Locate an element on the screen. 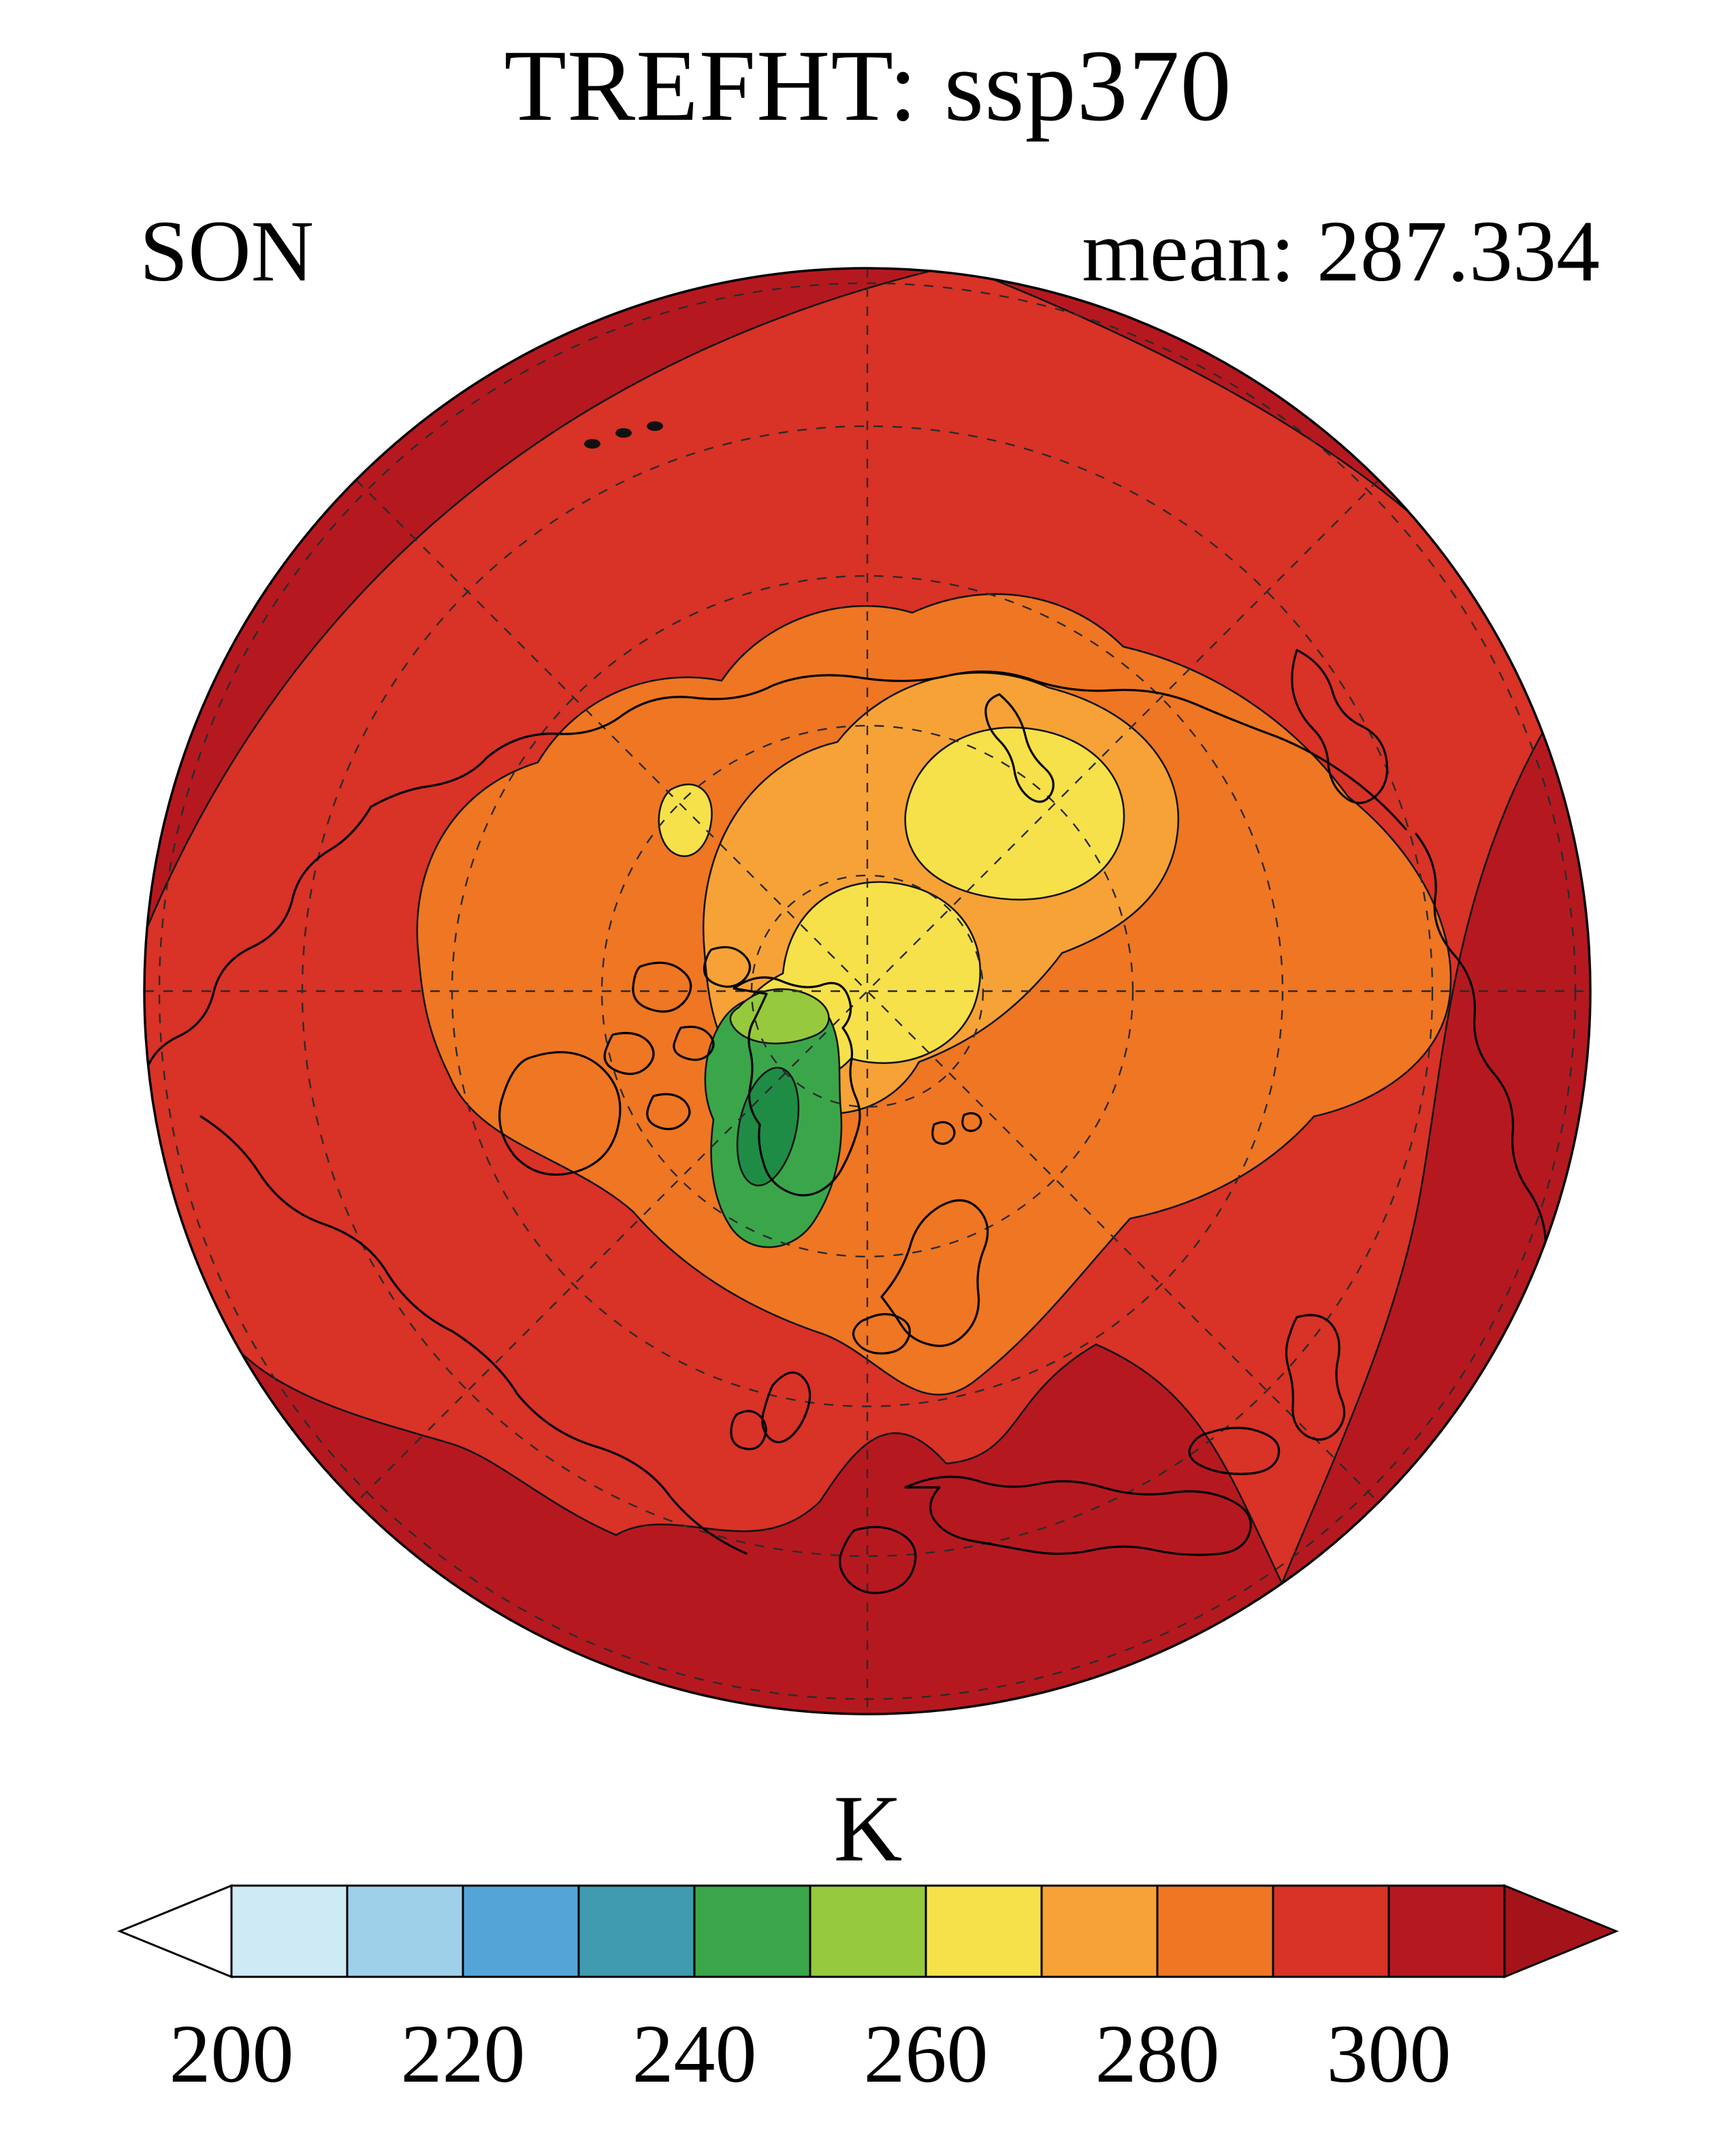 The width and height of the screenshot is (1736, 2130). contour-region-greenland-core is located at coordinates (768, 1127).